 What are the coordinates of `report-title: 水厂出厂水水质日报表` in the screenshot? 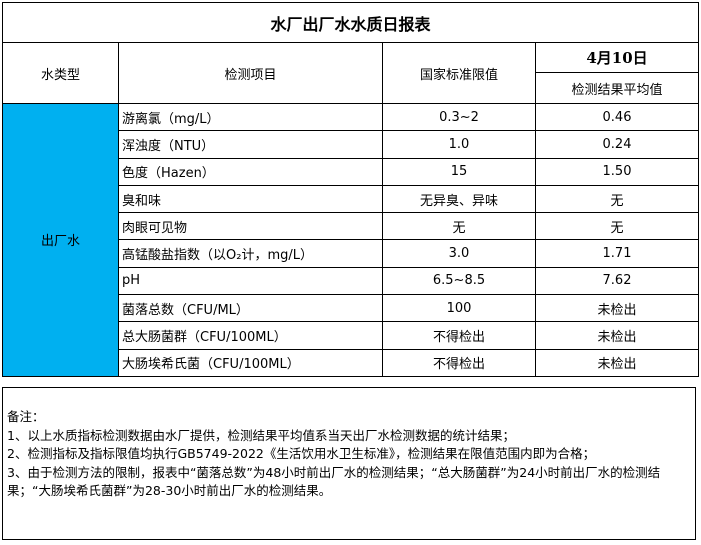 It's located at (350, 22).